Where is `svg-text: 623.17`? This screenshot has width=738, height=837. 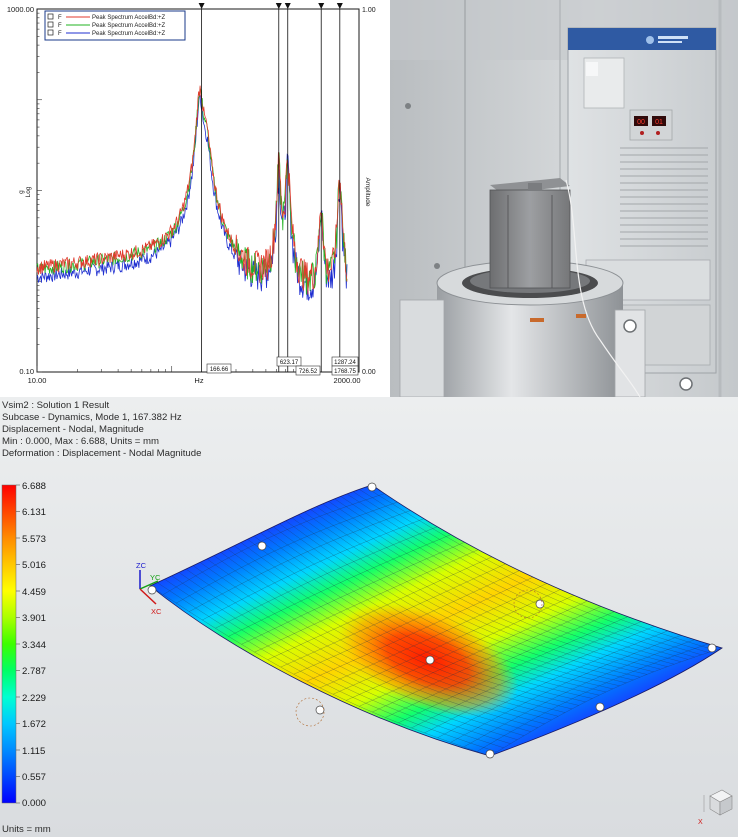
svg-text: 623.17 is located at coordinates (289, 363).